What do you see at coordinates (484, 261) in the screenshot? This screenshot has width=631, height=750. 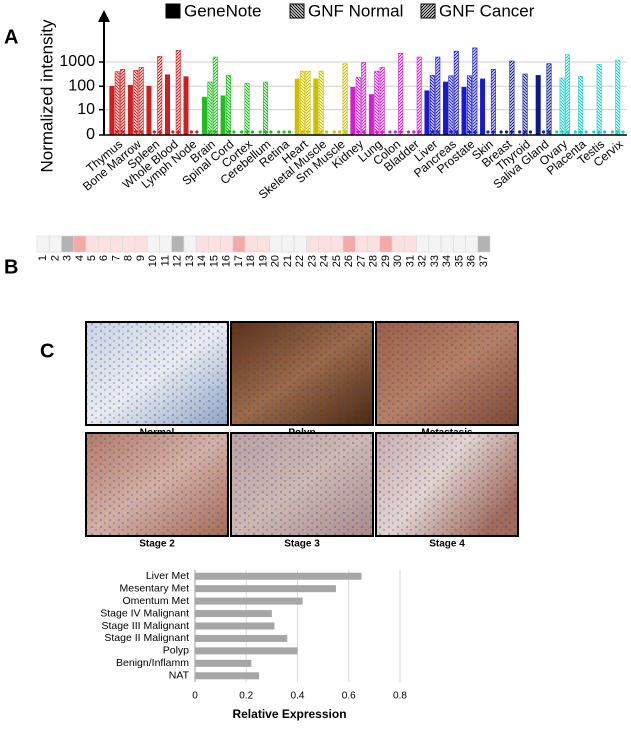 I see `x-tick-label: 37` at bounding box center [484, 261].